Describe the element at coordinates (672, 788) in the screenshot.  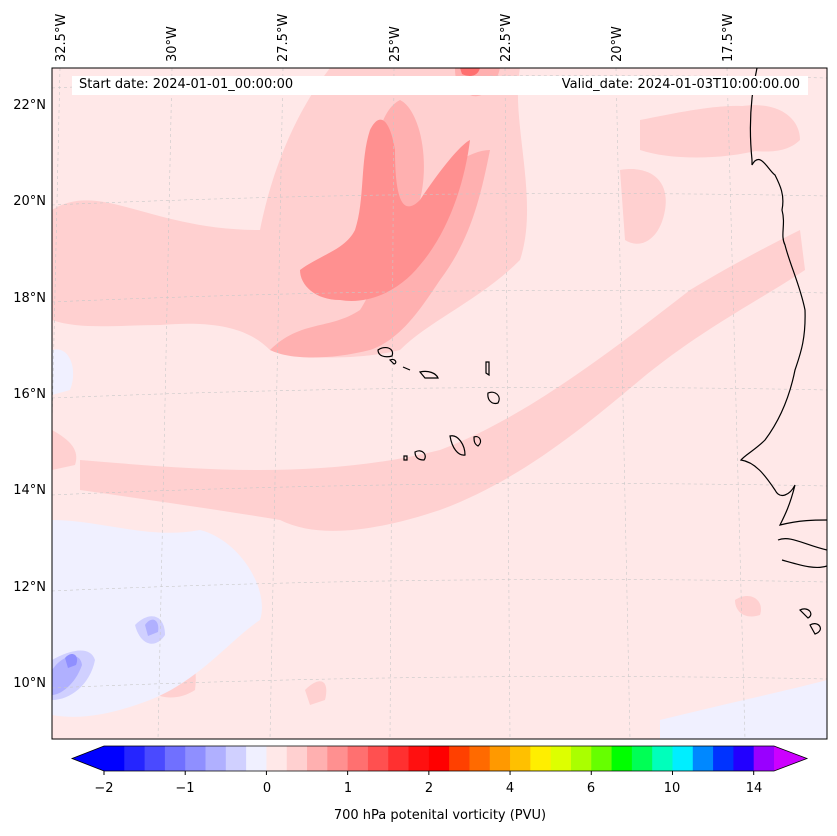
I see `colorbar-tick: 10` at that location.